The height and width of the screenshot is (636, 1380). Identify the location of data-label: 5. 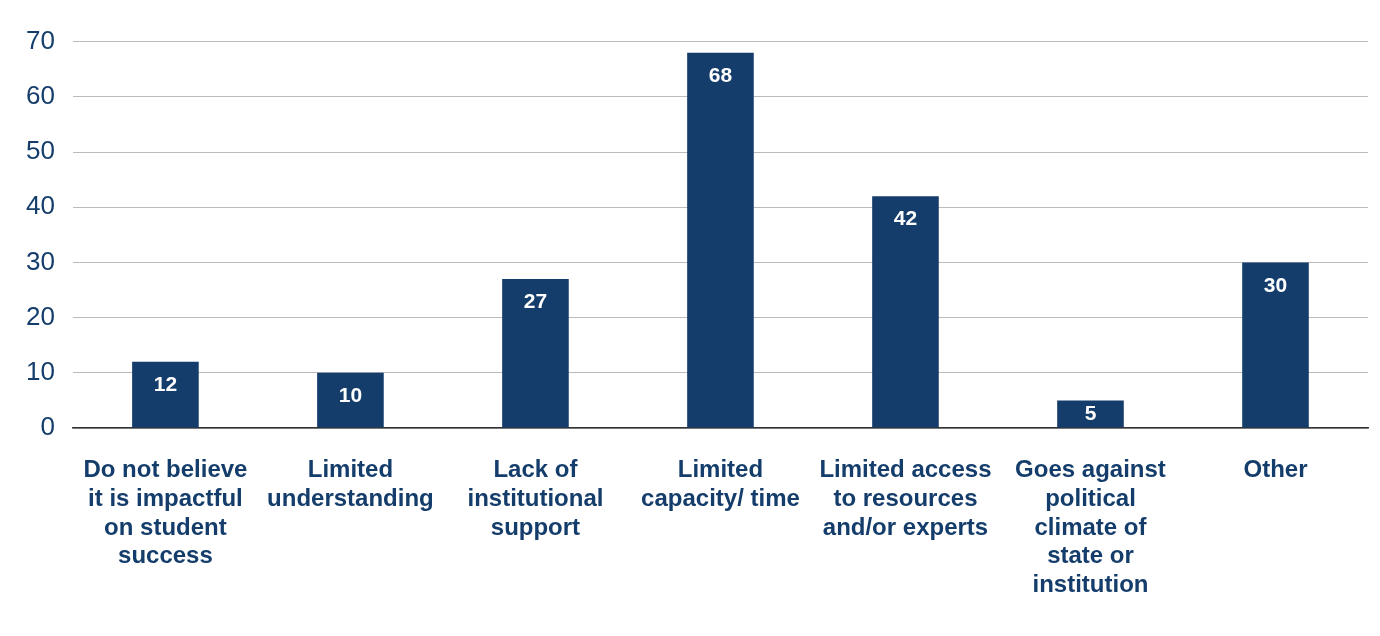
(1090, 413).